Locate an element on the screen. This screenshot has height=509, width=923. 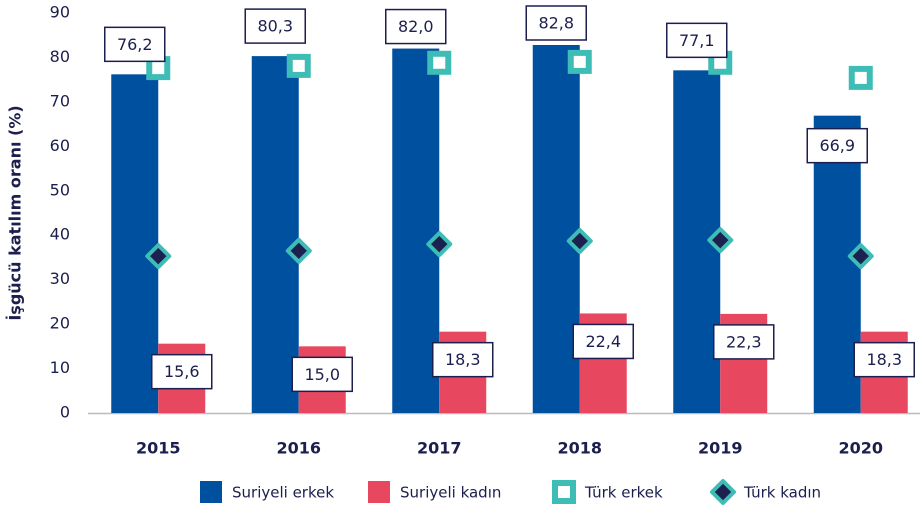
value-label: 76,2 is located at coordinates (135, 44).